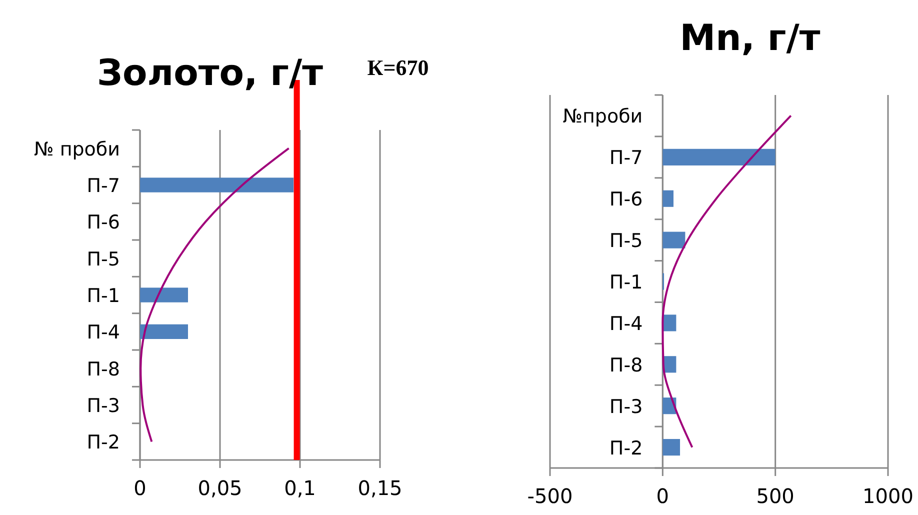 The height and width of the screenshot is (515, 918). I want to click on chart-title: Mn, г/т, so click(750, 38).